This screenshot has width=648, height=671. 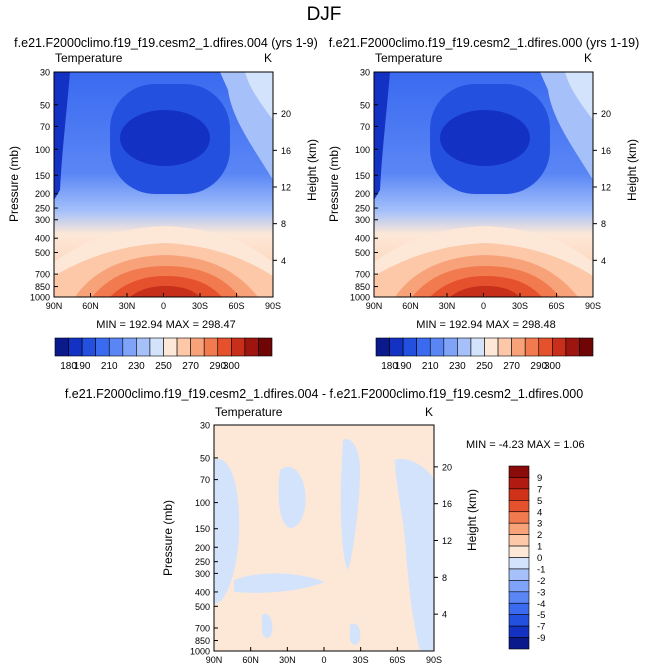 I want to click on panel-right-label: K, so click(x=429, y=412).